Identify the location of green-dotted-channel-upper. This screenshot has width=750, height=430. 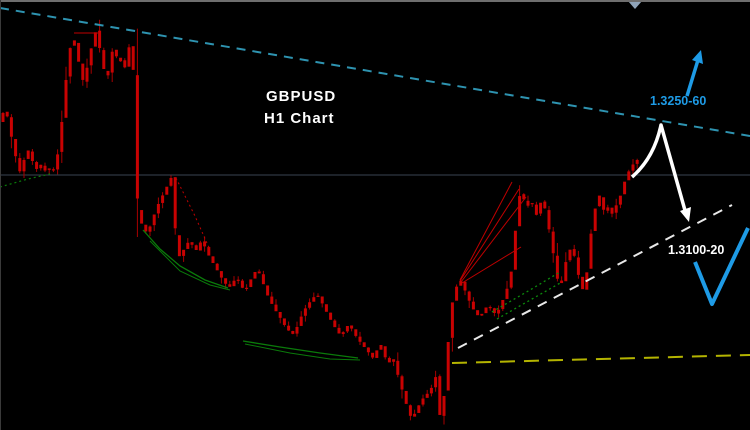
(526, 292).